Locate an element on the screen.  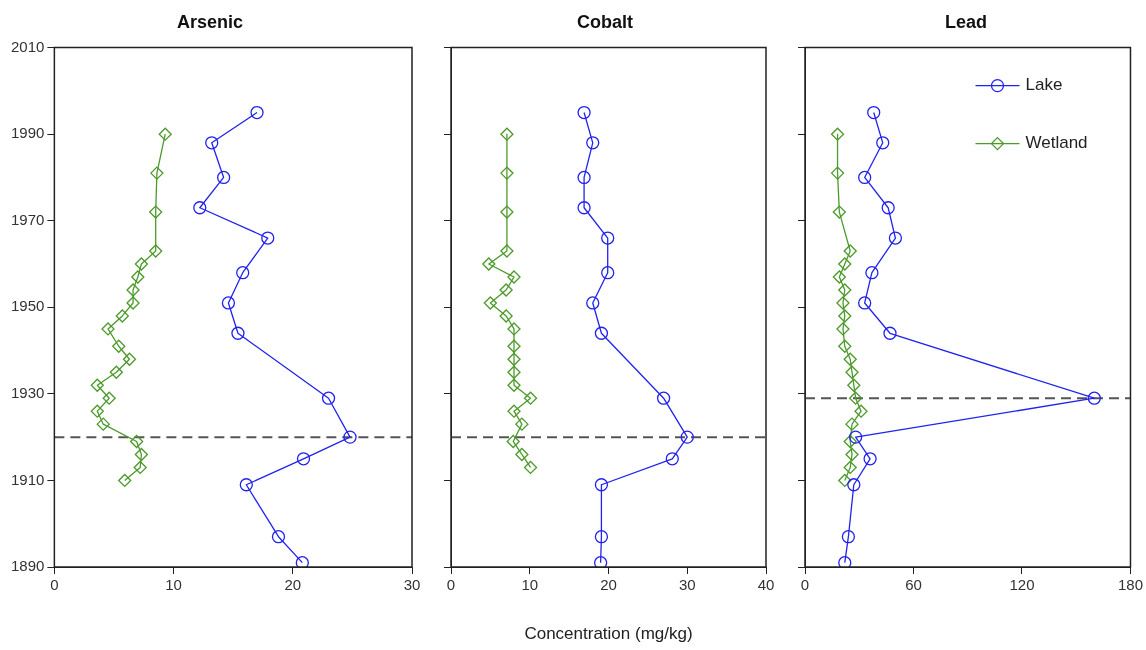
chart-title: Arsenic is located at coordinates (210, 21).